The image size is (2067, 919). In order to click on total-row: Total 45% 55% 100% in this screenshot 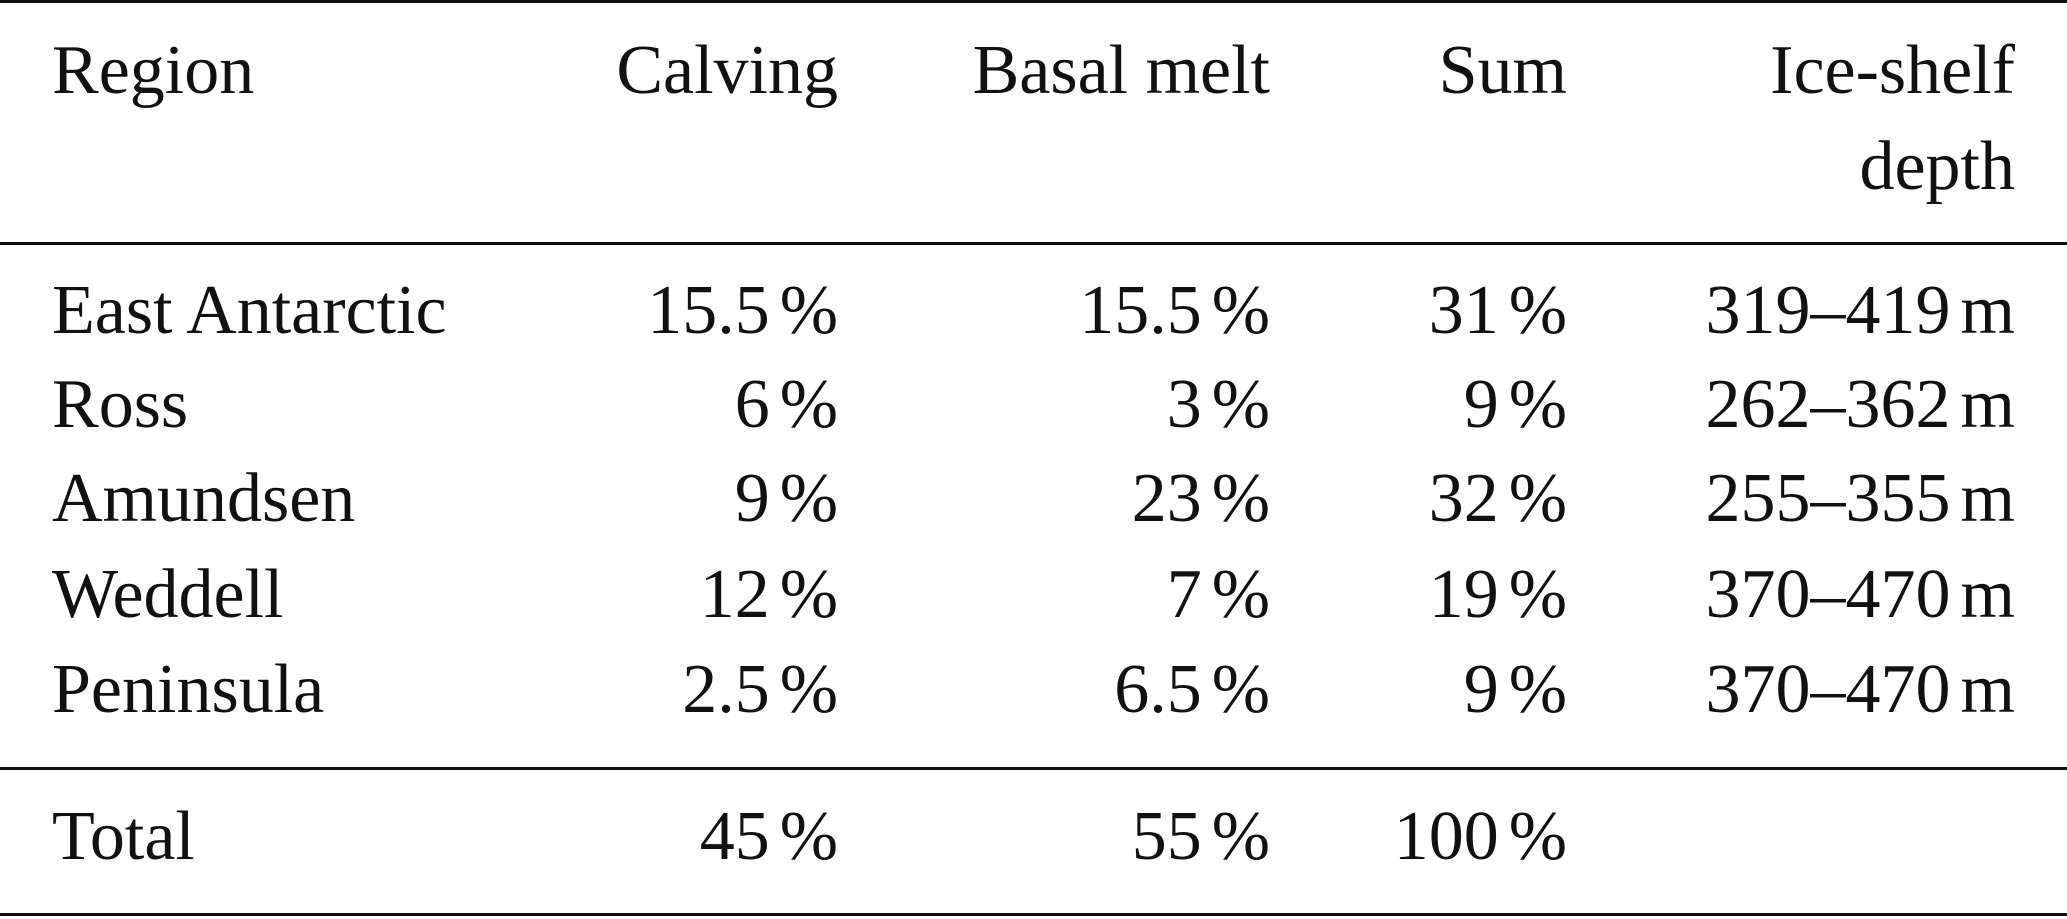, I will do `click(1033, 837)`.